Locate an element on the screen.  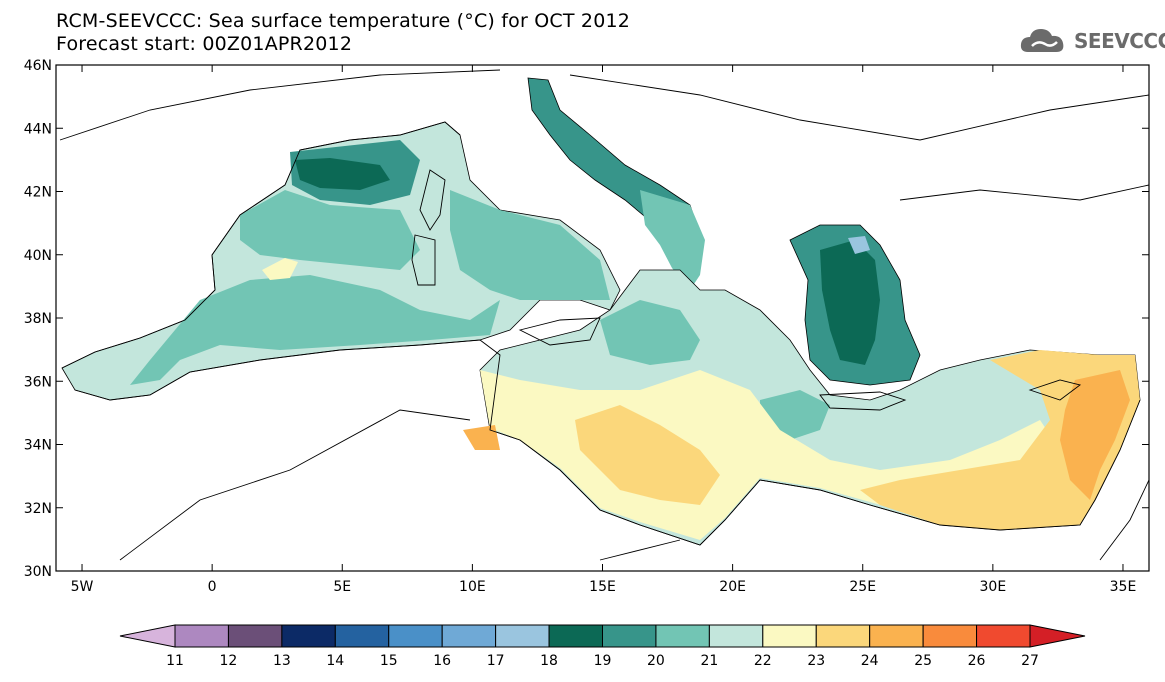
colorbar: 11 12 13 14 15 16 17 18 19 20 21 22 23 24 25 26 27 is located at coordinates (602, 646).